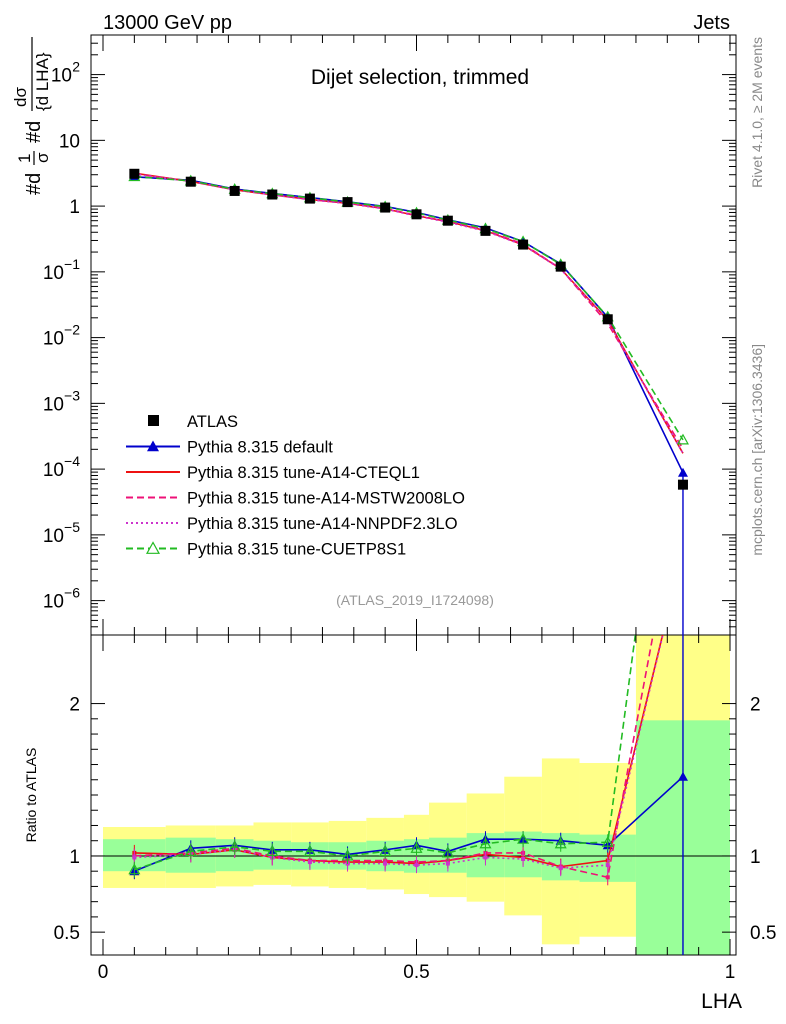  Describe the element at coordinates (303, 473) in the screenshot. I see `legend-label: Pythia 8.315 tune-A14-CTEQL1` at that location.